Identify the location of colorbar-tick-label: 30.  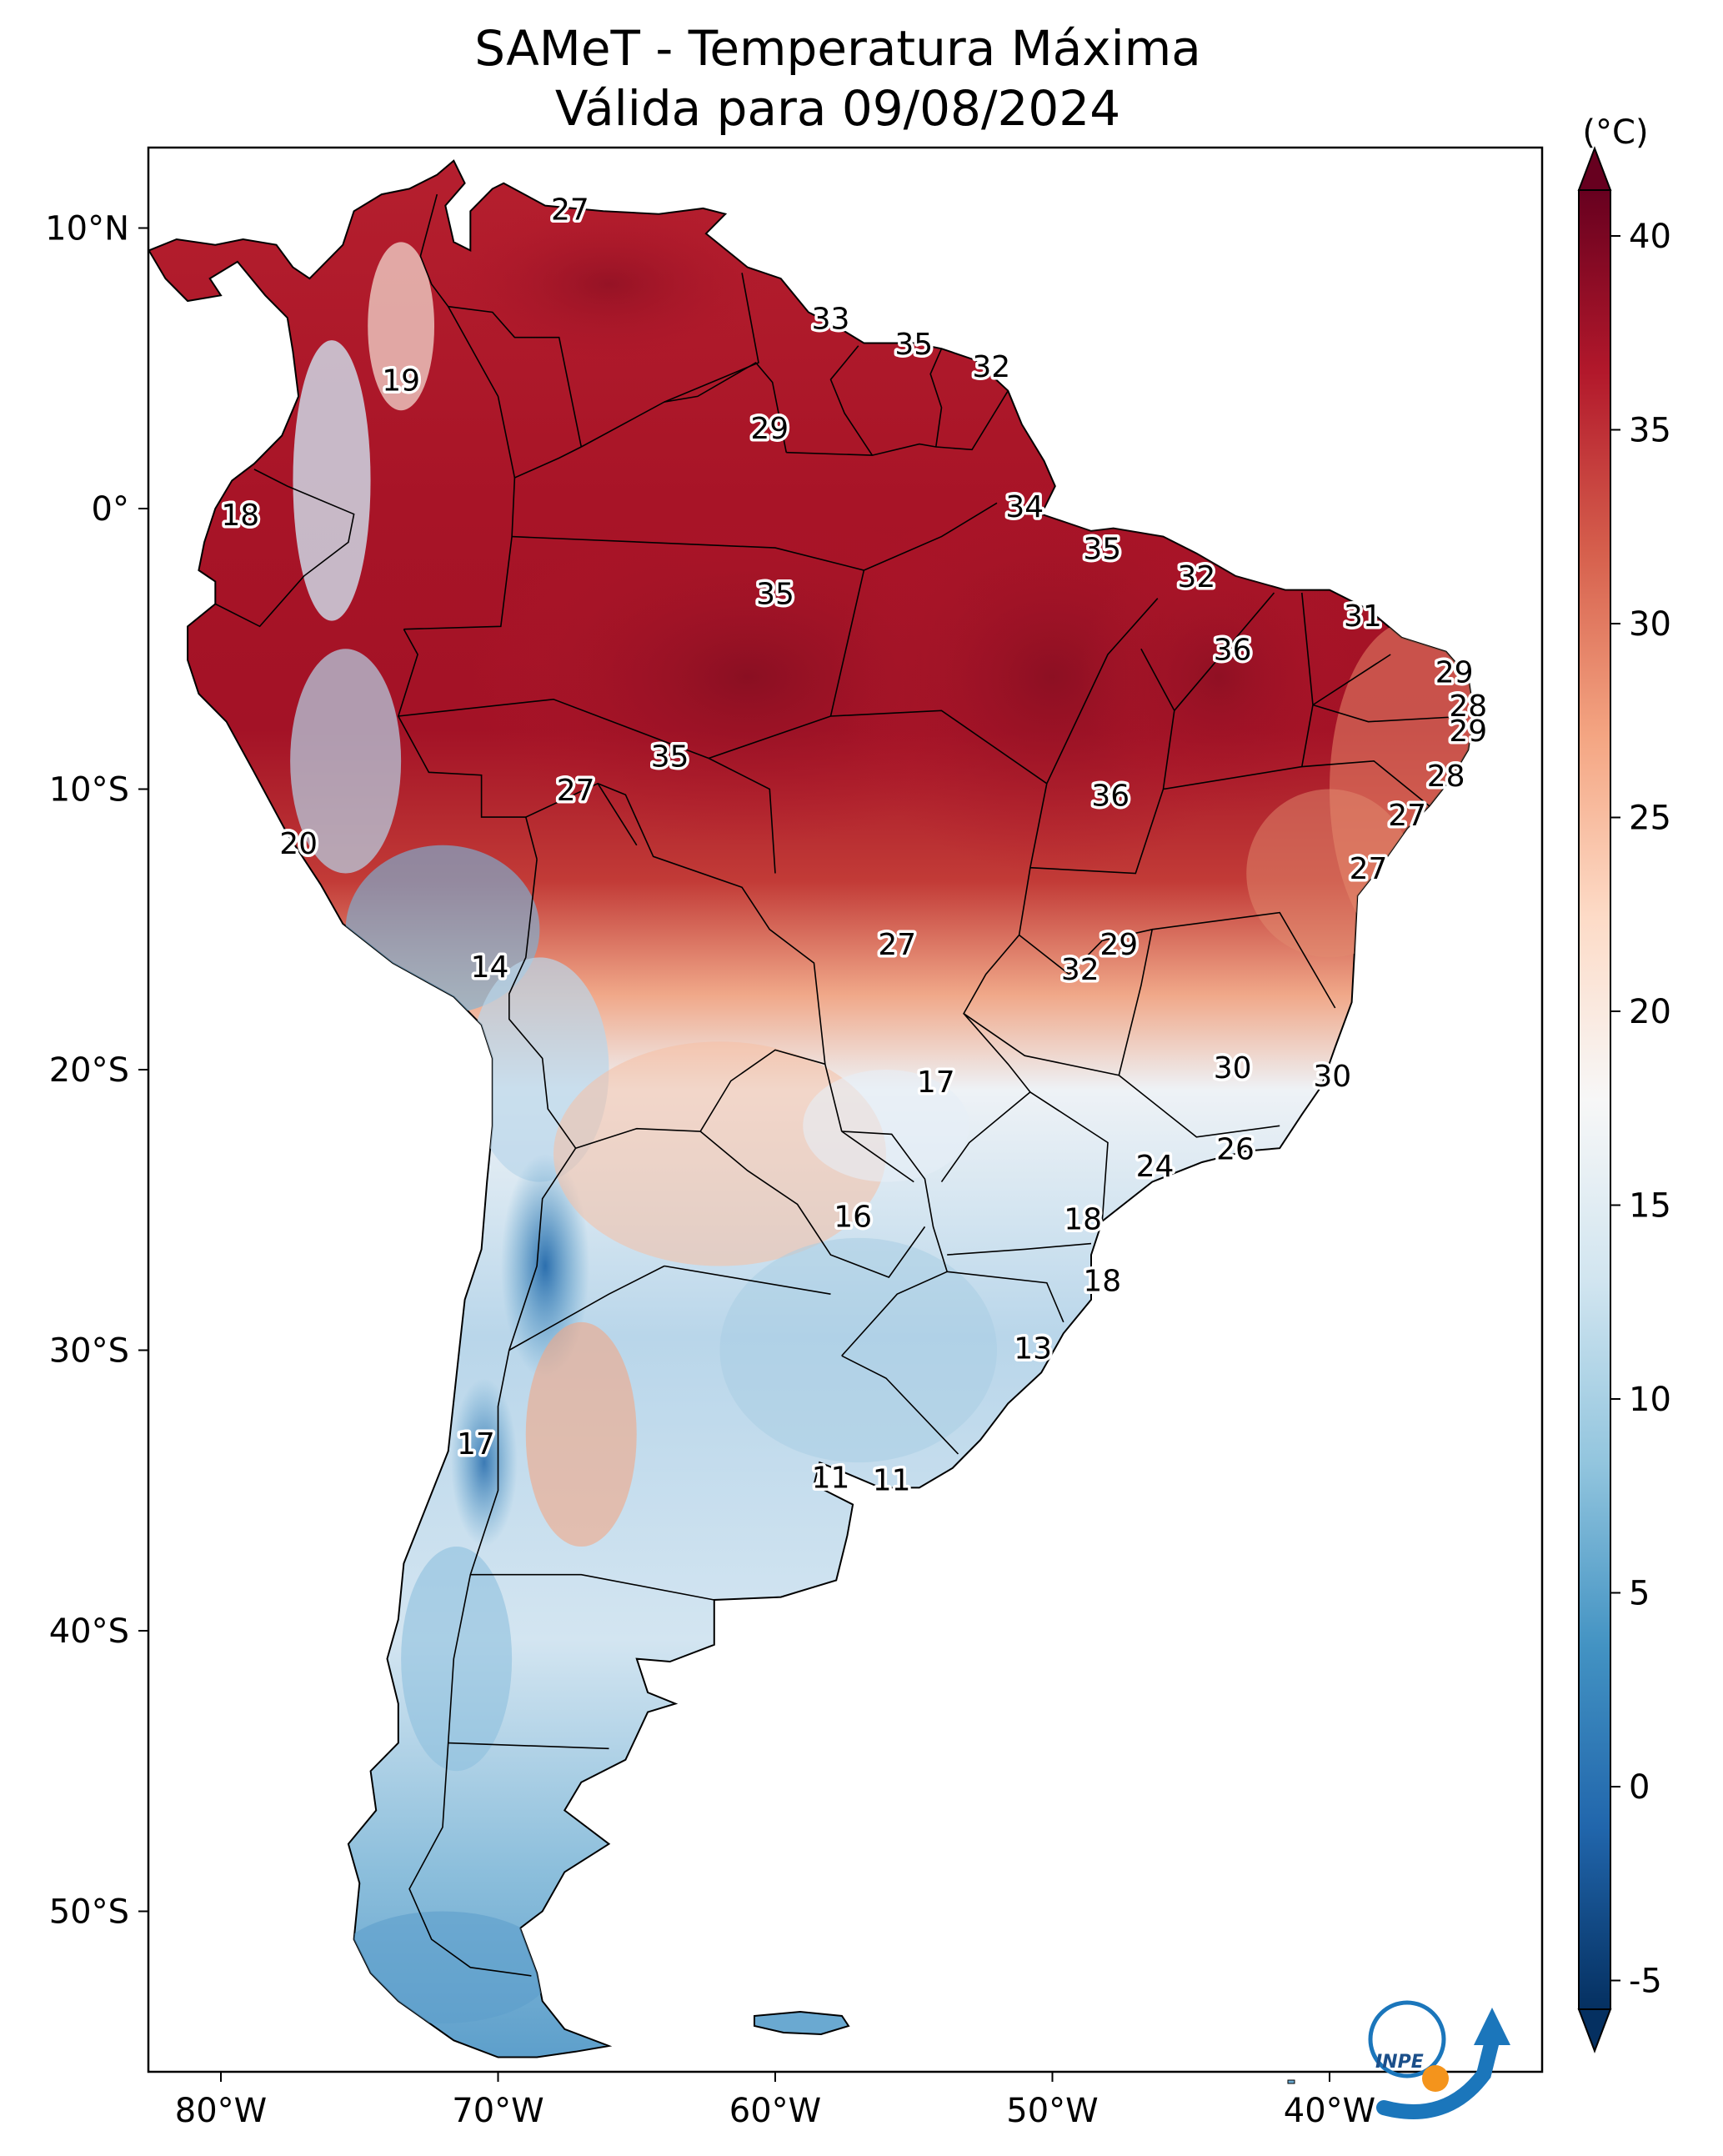
(1650, 624).